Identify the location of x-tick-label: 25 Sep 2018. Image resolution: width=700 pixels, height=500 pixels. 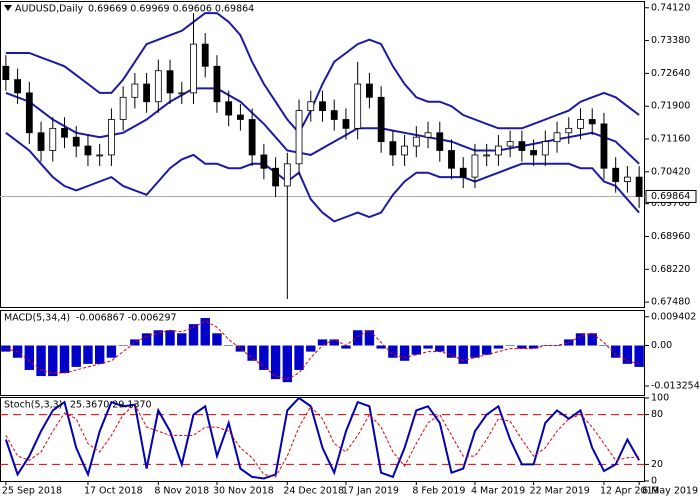
(32, 491).